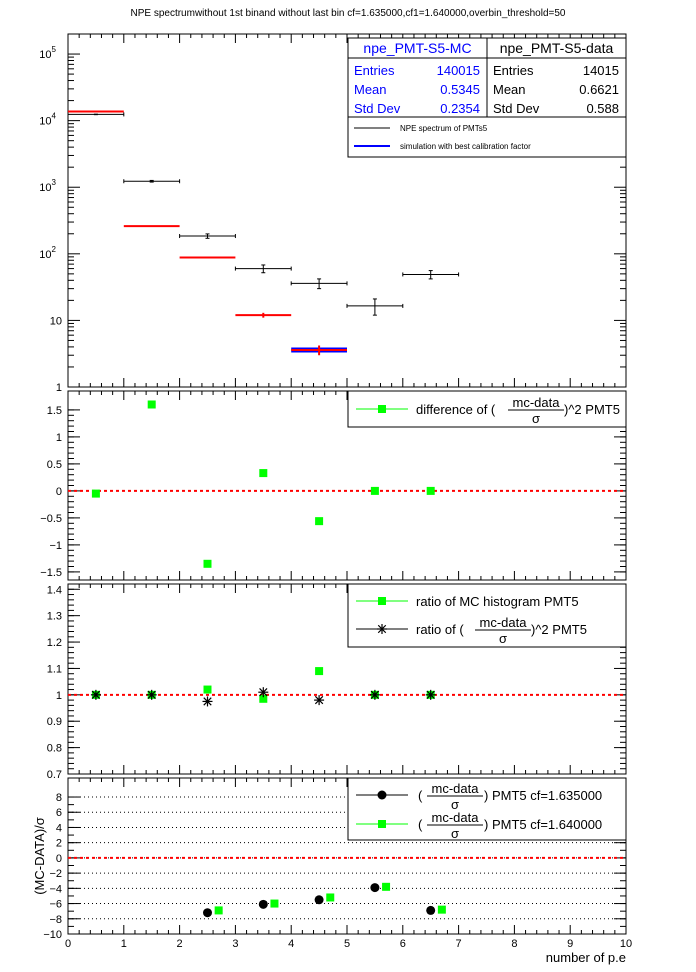 This screenshot has width=696, height=972. I want to click on legend-label-mc: simulation with best calibration factor, so click(465, 146).